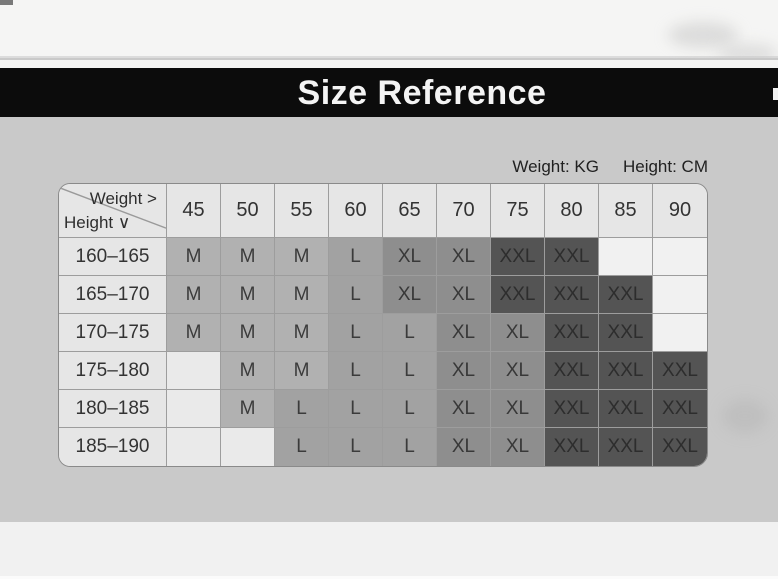  What do you see at coordinates (745, 416) in the screenshot?
I see `background-smudge` at bounding box center [745, 416].